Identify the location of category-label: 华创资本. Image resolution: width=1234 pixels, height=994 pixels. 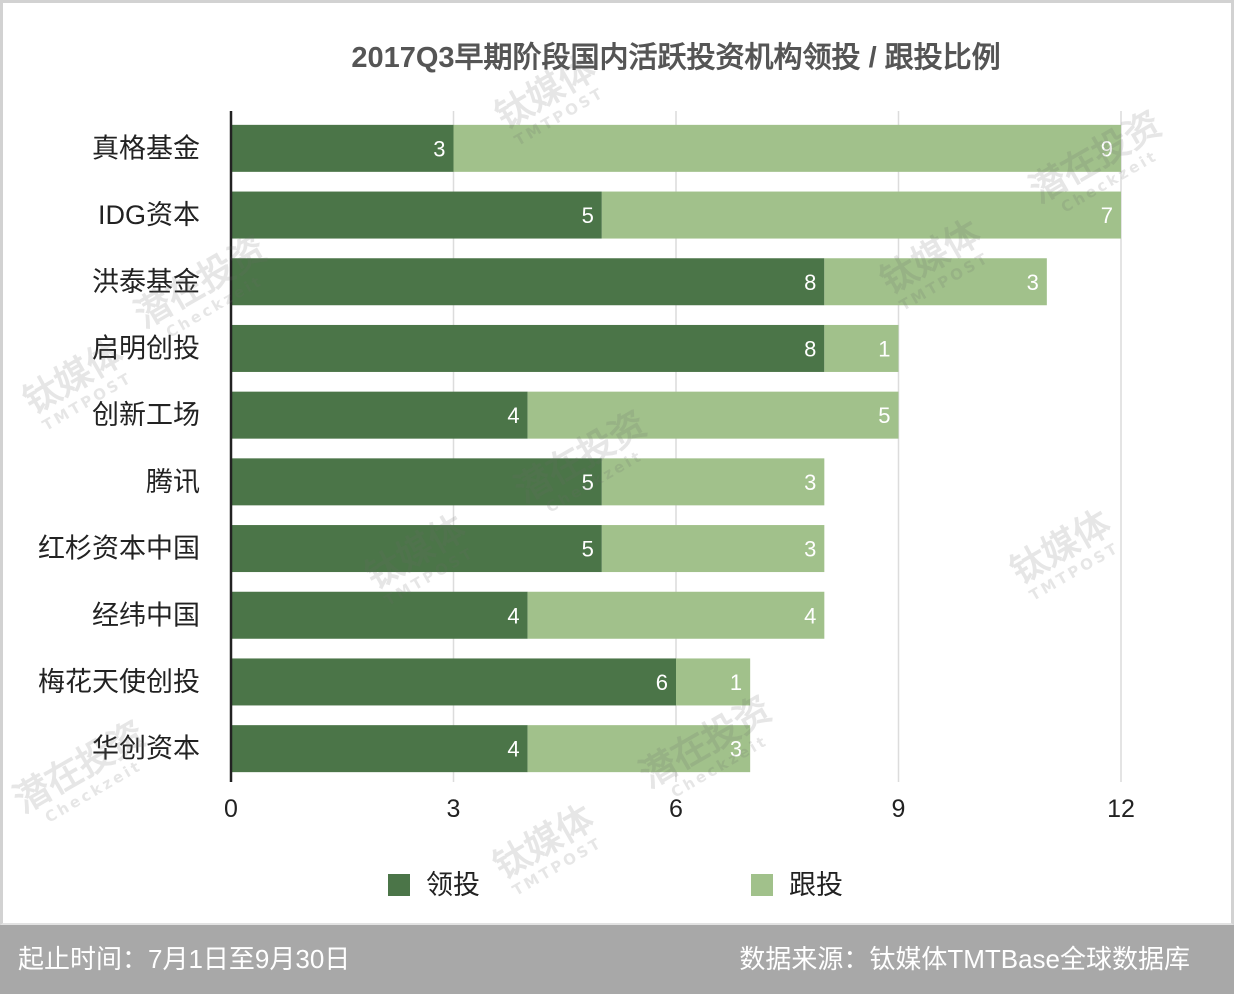
(146, 749).